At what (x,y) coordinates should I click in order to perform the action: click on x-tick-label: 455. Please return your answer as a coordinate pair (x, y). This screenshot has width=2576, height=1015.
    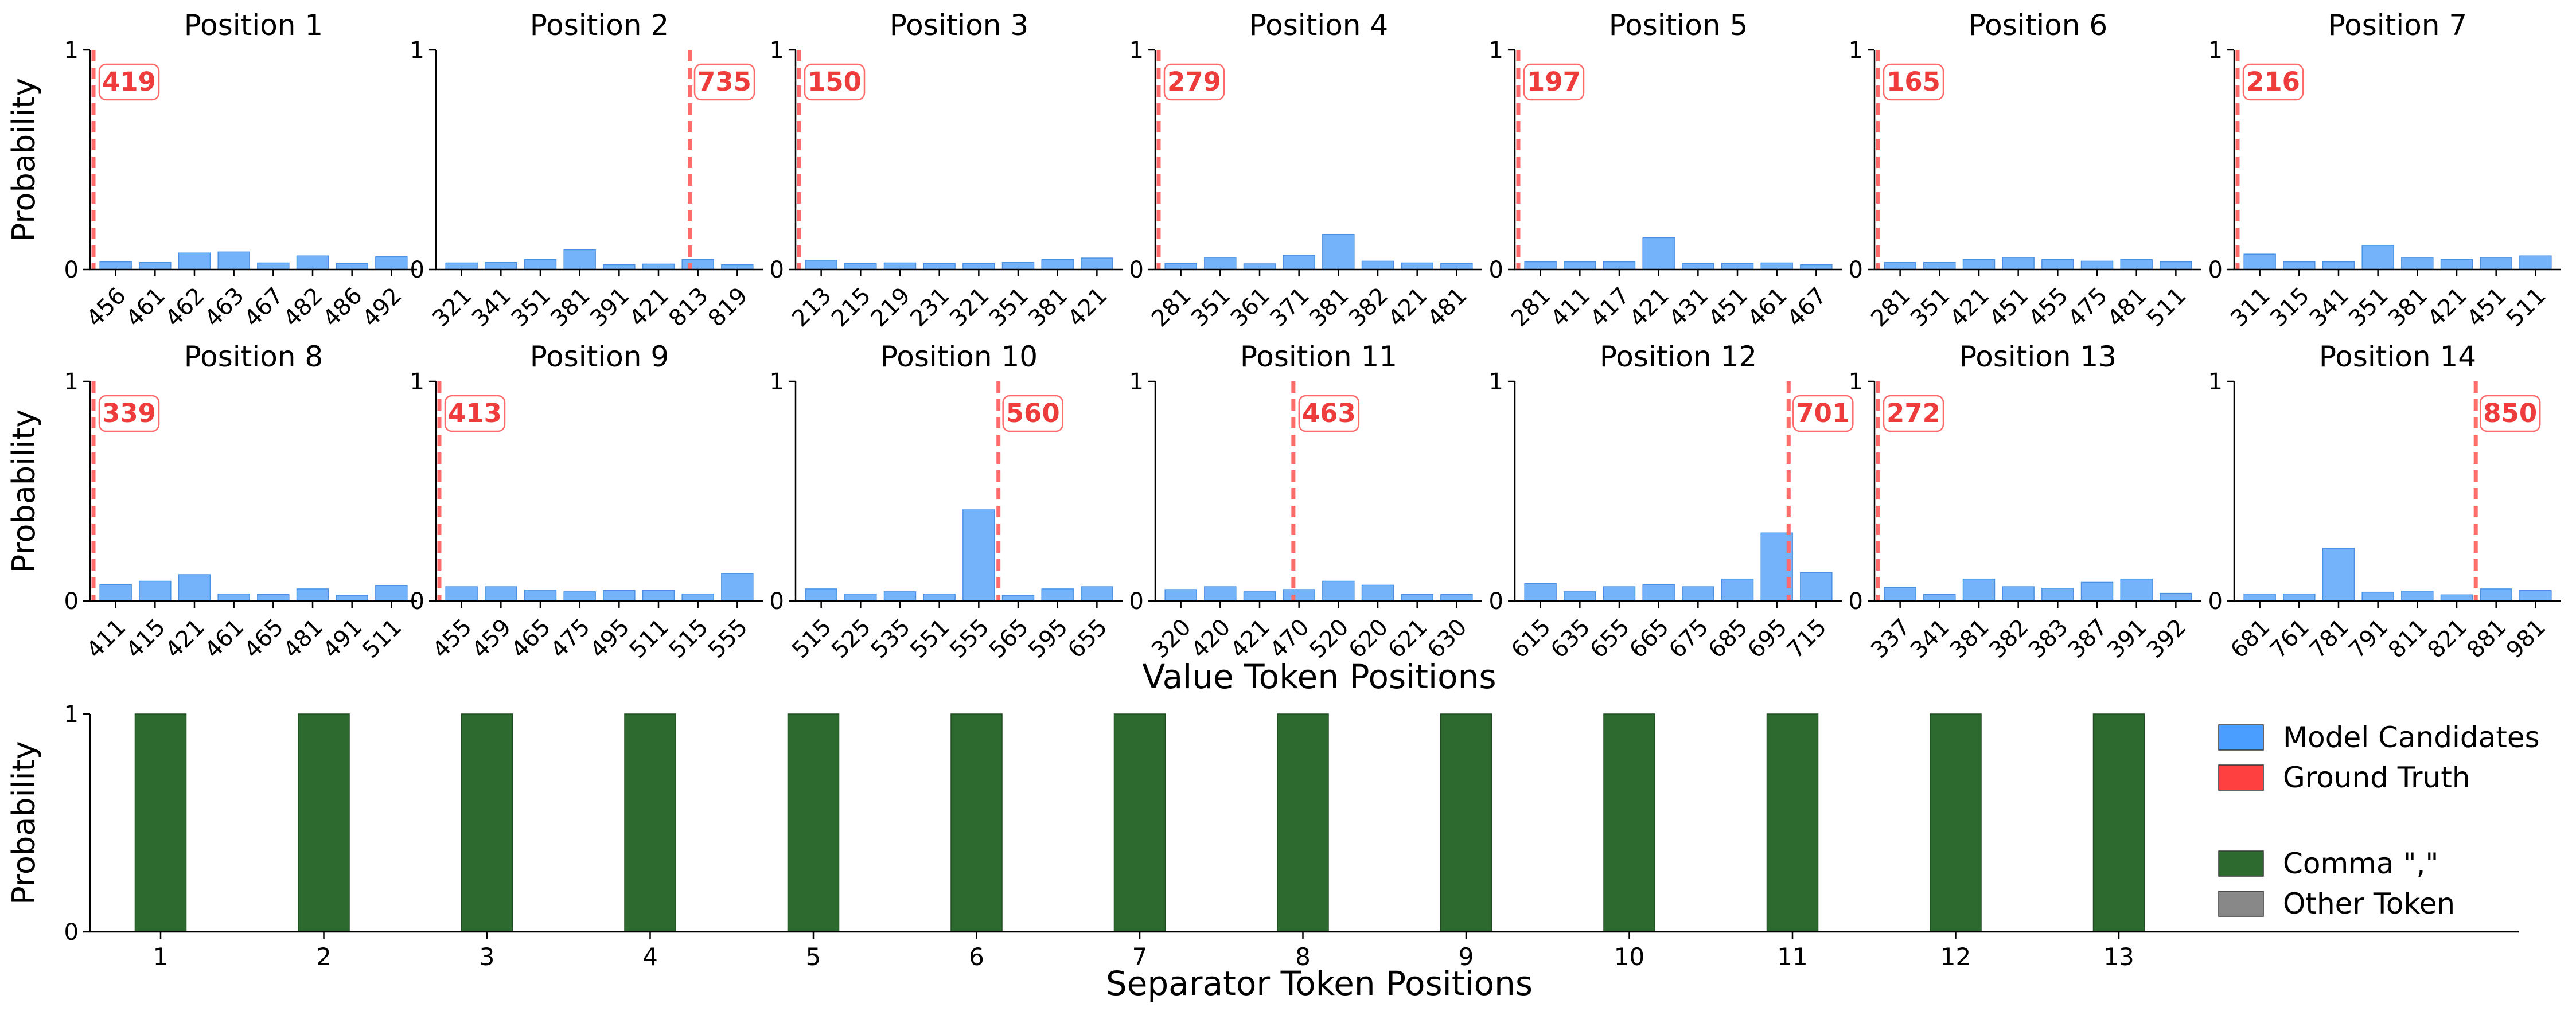
    Looking at the image, I should click on (452, 639).